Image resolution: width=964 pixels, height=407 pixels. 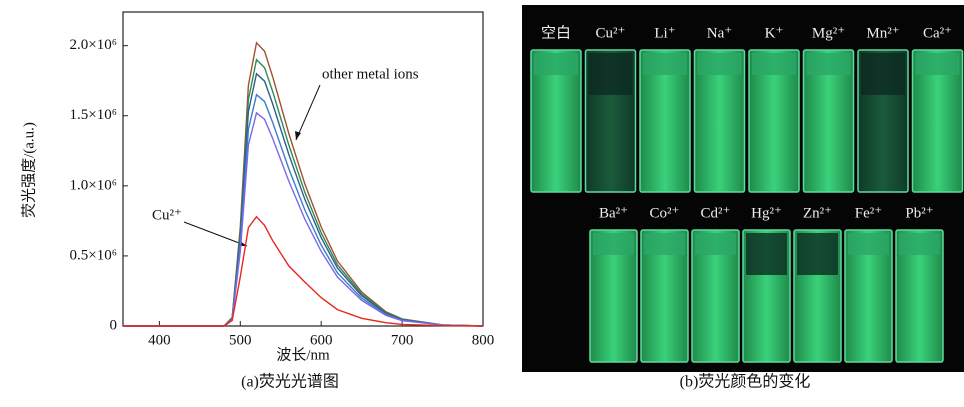 I want to click on cuvette-label: Zn²⁺, so click(x=817, y=213).